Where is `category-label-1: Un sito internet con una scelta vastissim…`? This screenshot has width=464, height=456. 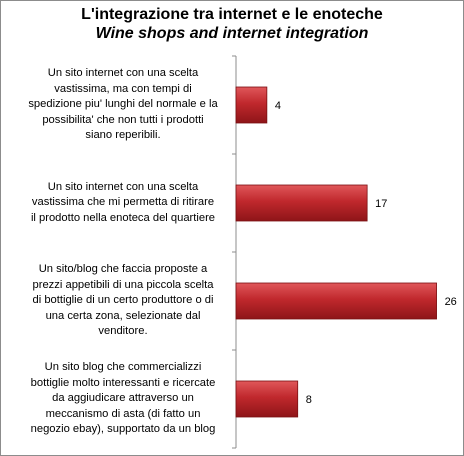
category-label-1: Un sito internet con una scelta vastissim… is located at coordinates (123, 105).